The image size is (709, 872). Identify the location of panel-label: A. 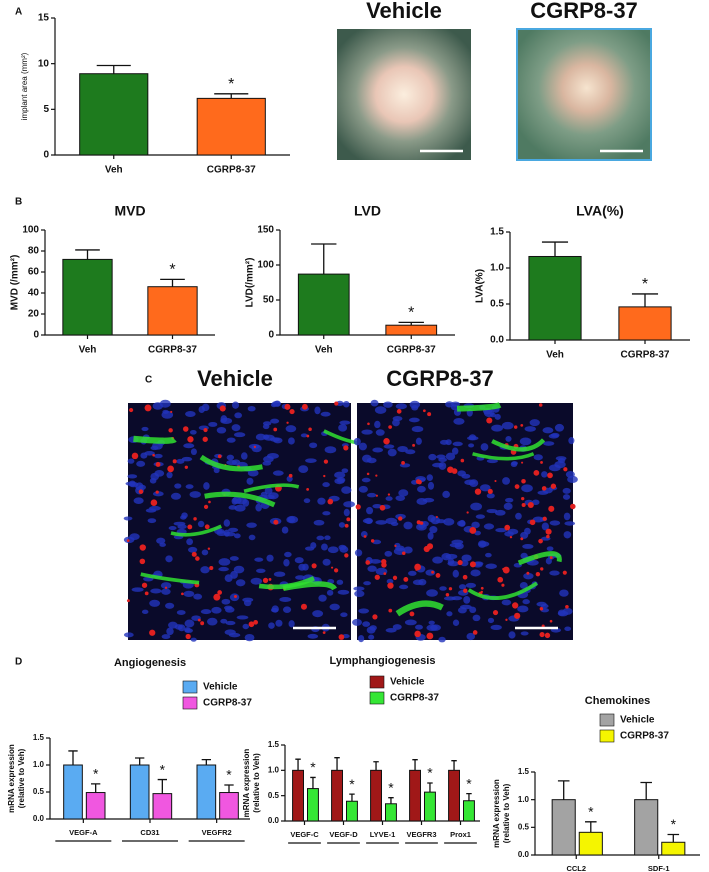
(18, 12).